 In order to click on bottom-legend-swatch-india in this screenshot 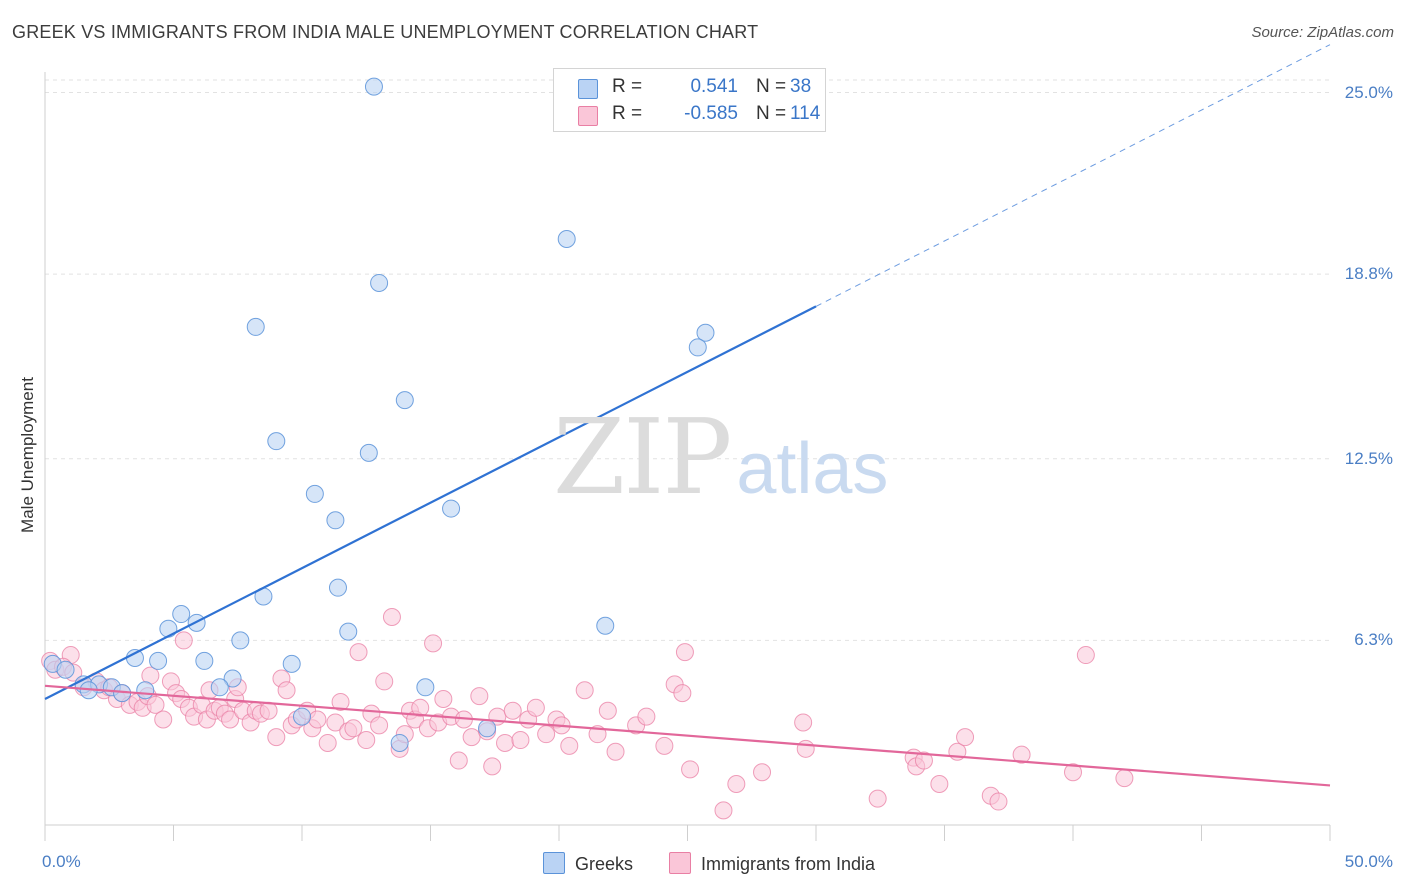, I will do `click(680, 863)`.